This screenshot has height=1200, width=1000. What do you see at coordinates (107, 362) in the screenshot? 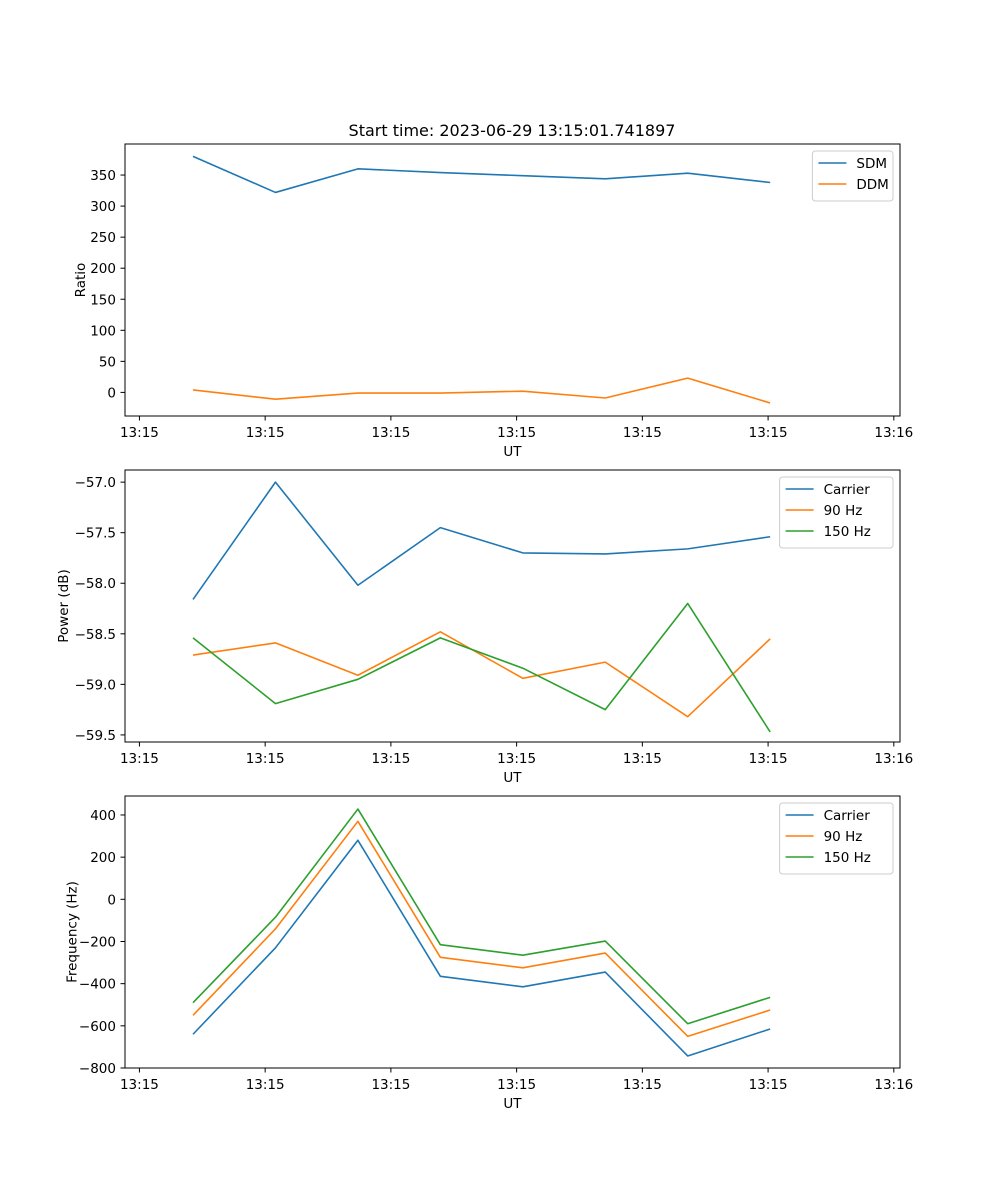
I see `ratio-ytick-label: 50` at bounding box center [107, 362].